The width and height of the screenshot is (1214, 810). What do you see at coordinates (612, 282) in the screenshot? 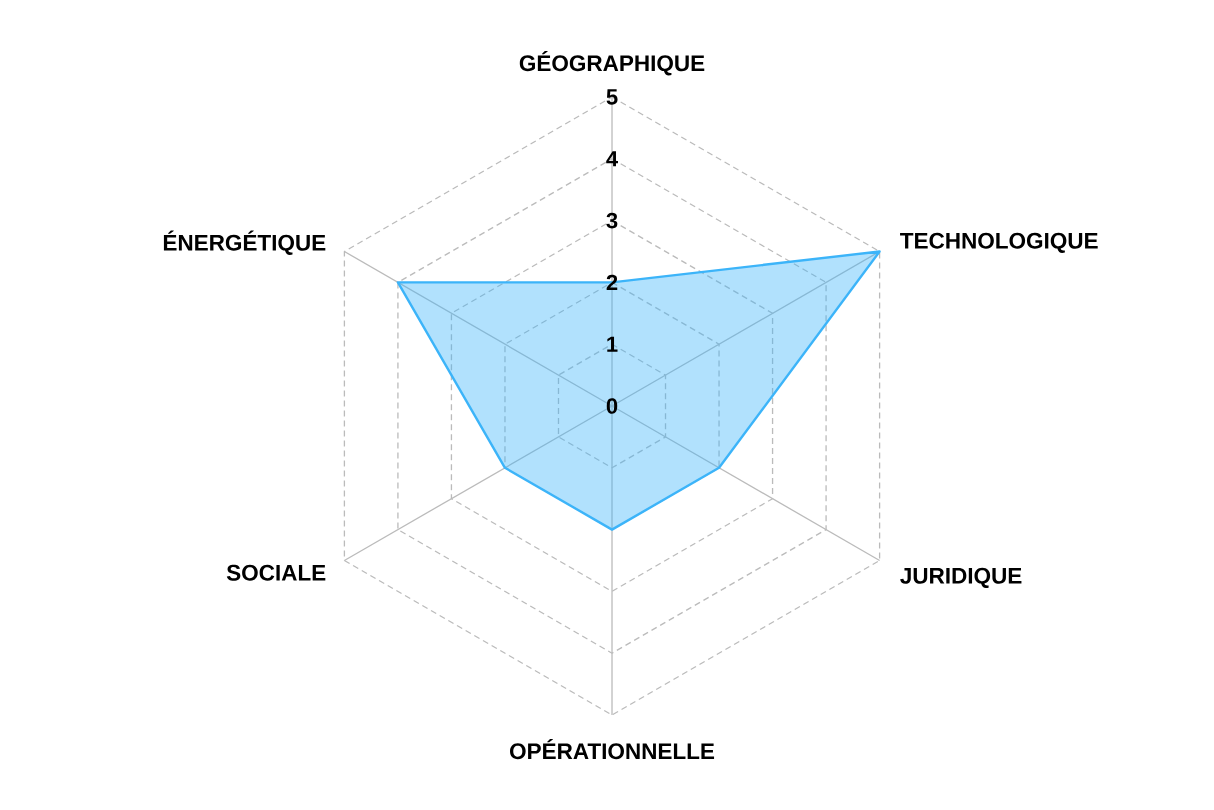
I see `y-tick-label: 2` at bounding box center [612, 282].